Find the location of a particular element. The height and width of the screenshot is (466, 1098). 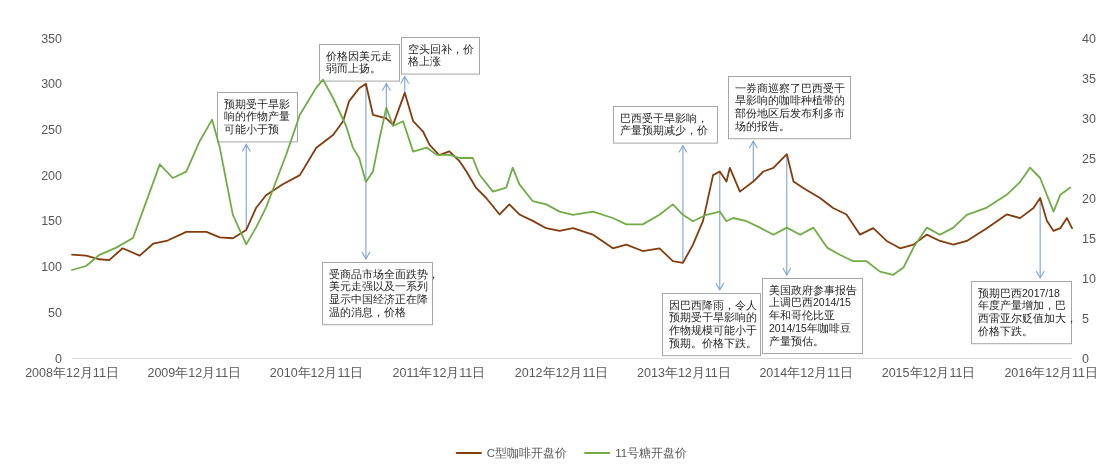

y2-tick-label: 5 is located at coordinates (1085, 318).